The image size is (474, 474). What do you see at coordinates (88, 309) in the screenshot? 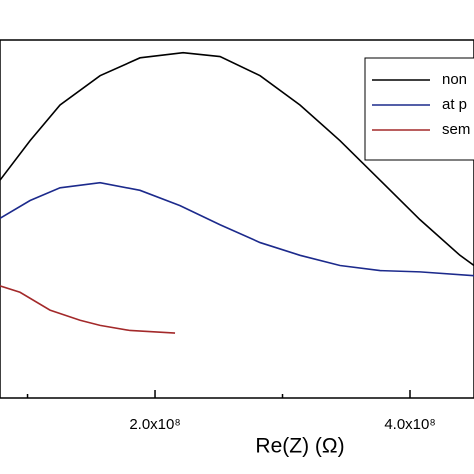
I see `series-line` at bounding box center [88, 309].